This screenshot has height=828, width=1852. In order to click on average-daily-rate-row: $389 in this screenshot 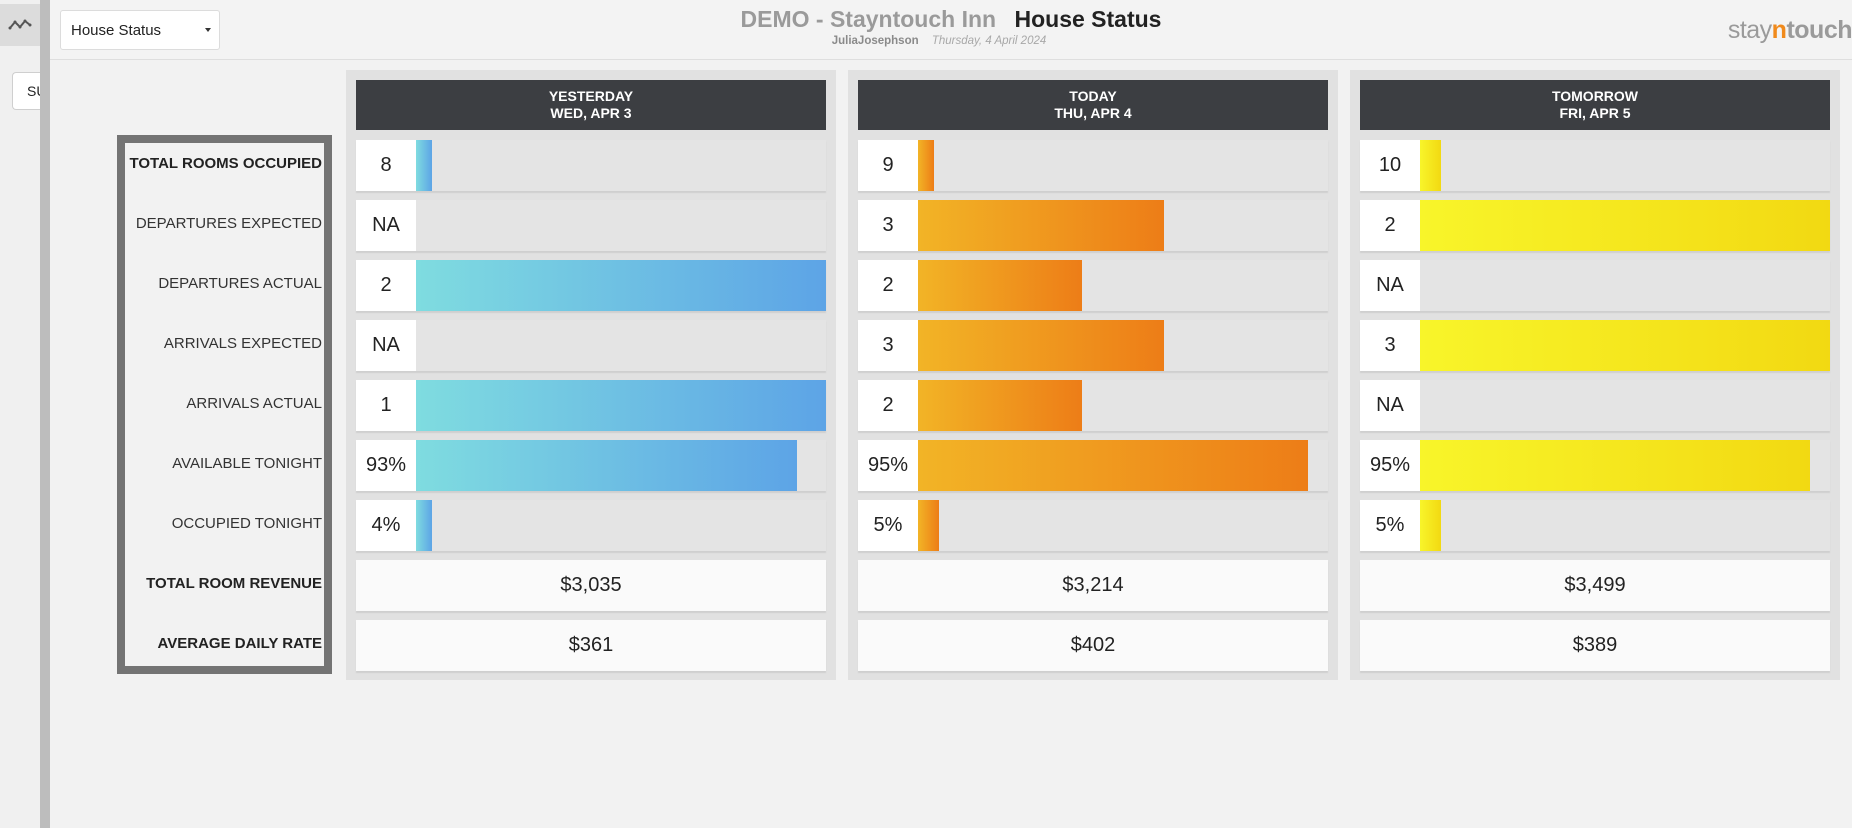, I will do `click(1595, 645)`.